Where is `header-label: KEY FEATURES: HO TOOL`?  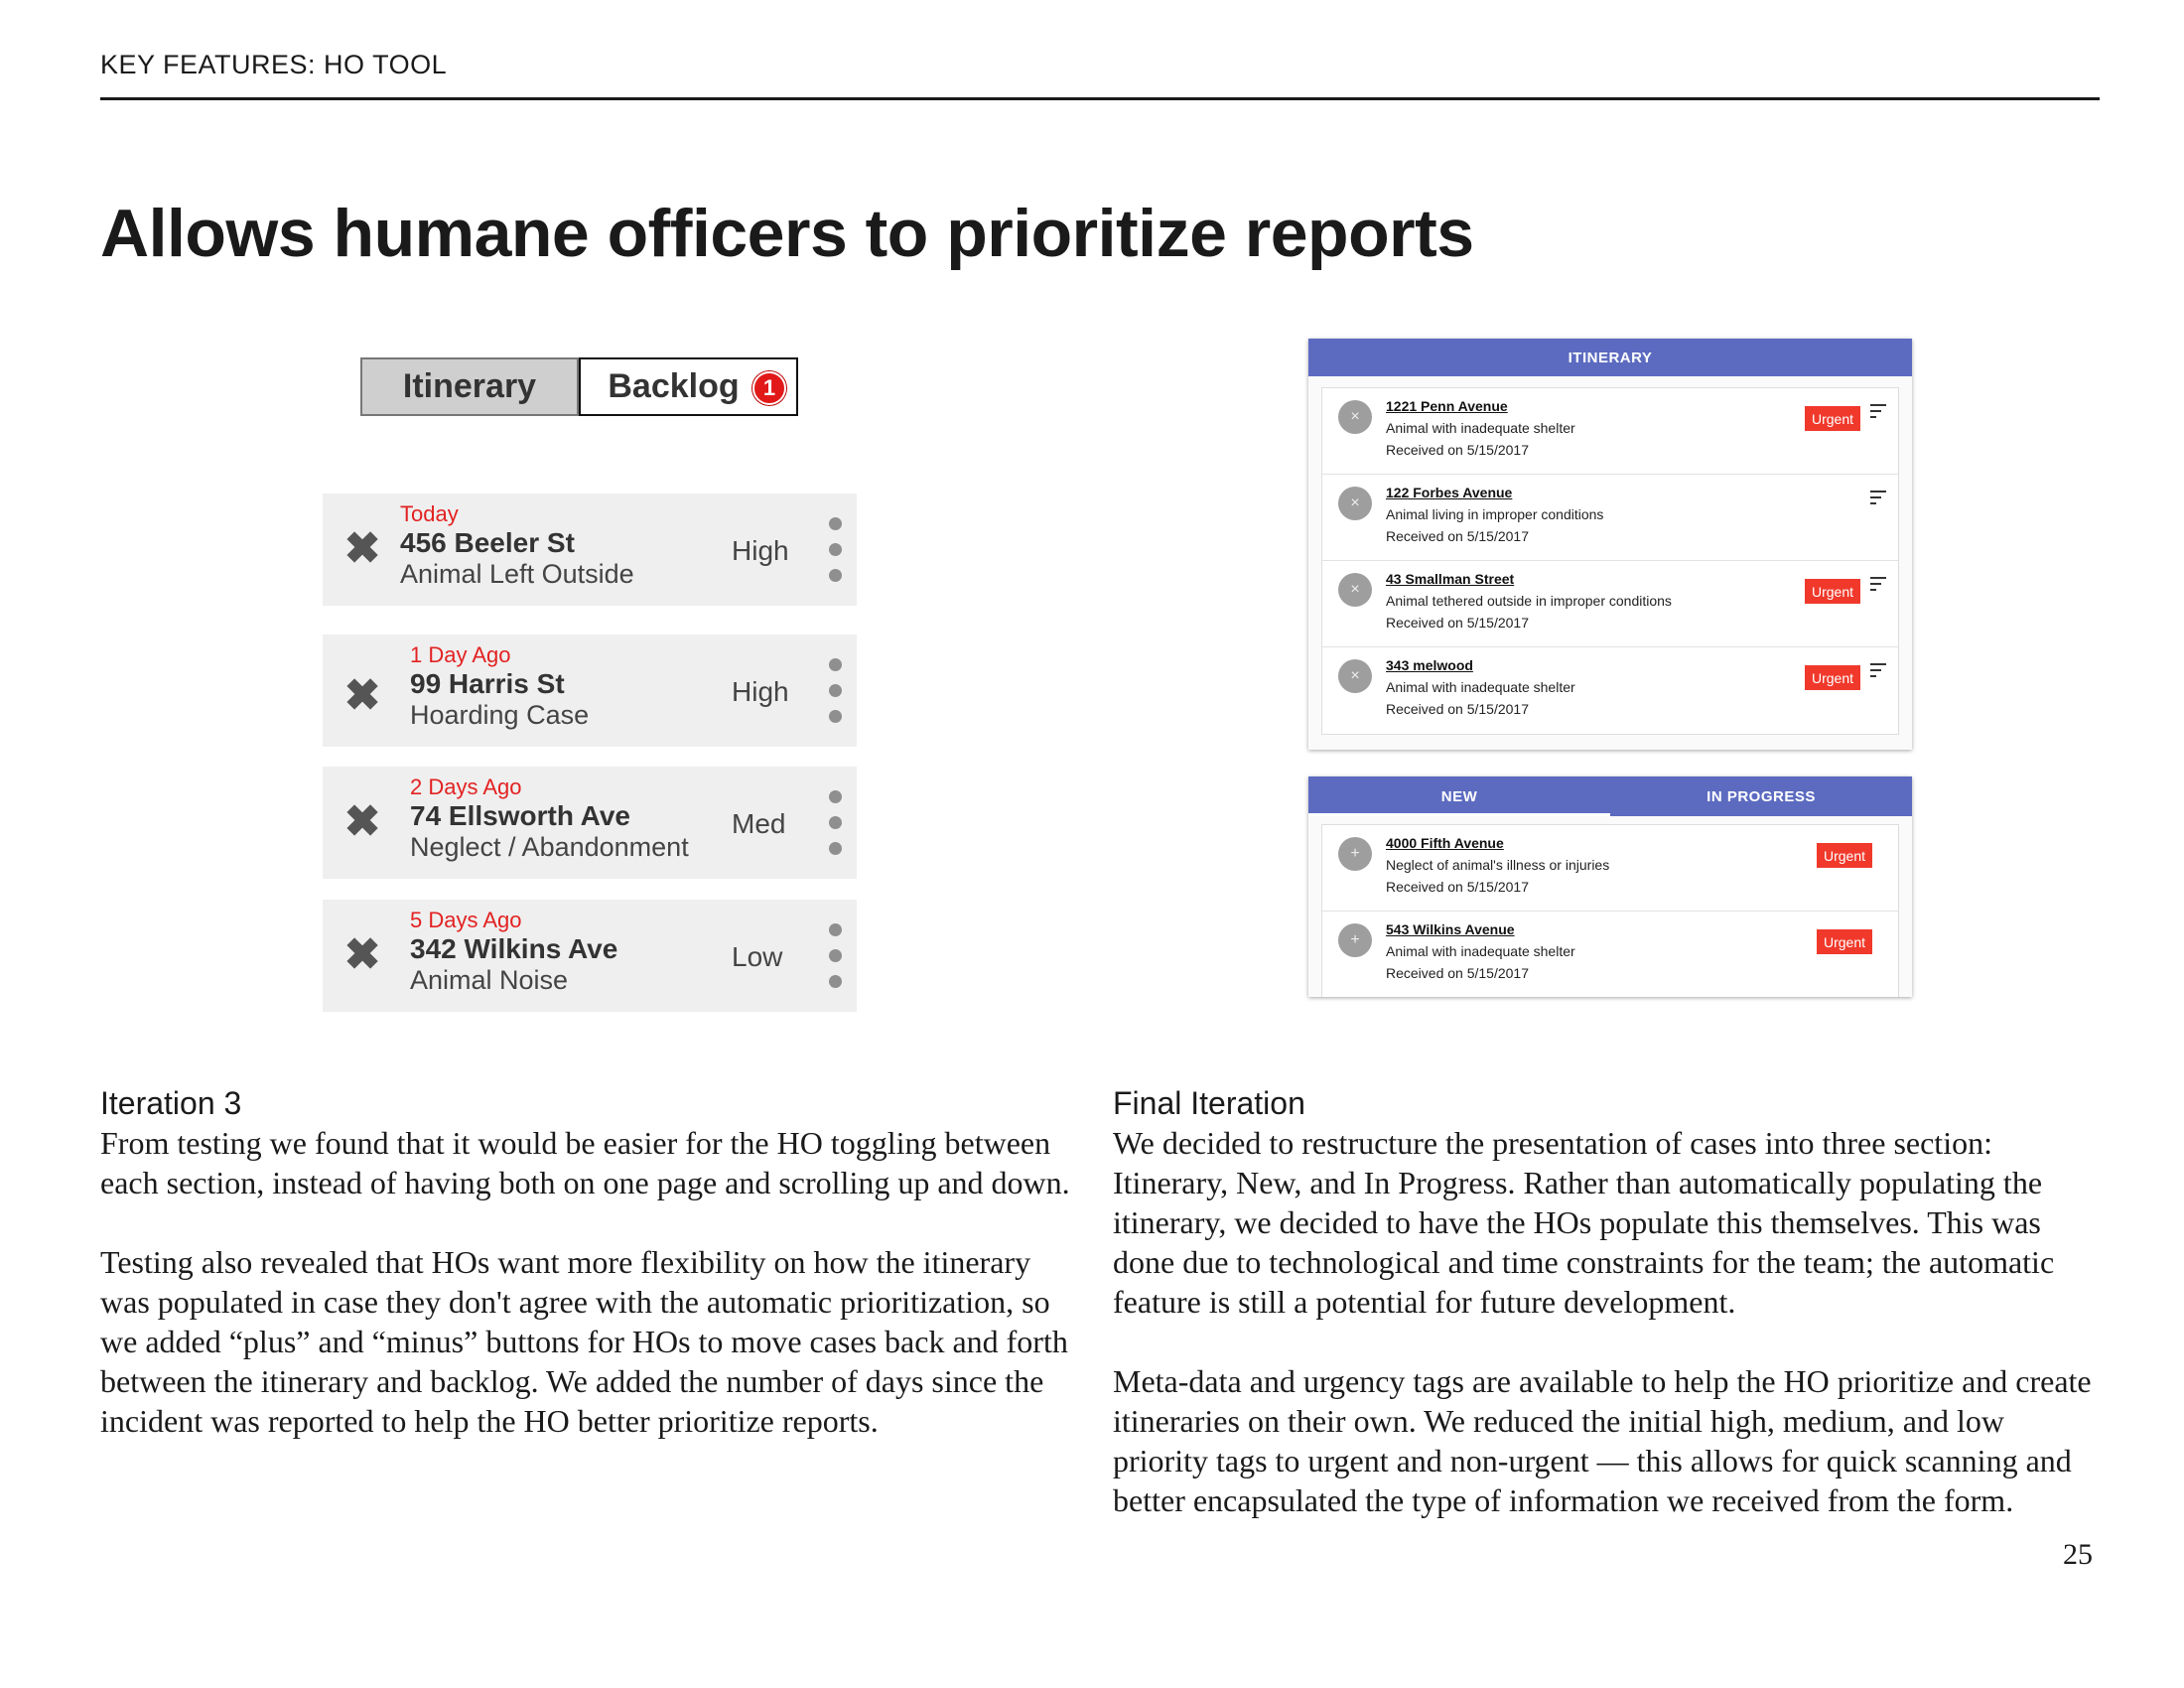 header-label: KEY FEATURES: HO TOOL is located at coordinates (274, 64).